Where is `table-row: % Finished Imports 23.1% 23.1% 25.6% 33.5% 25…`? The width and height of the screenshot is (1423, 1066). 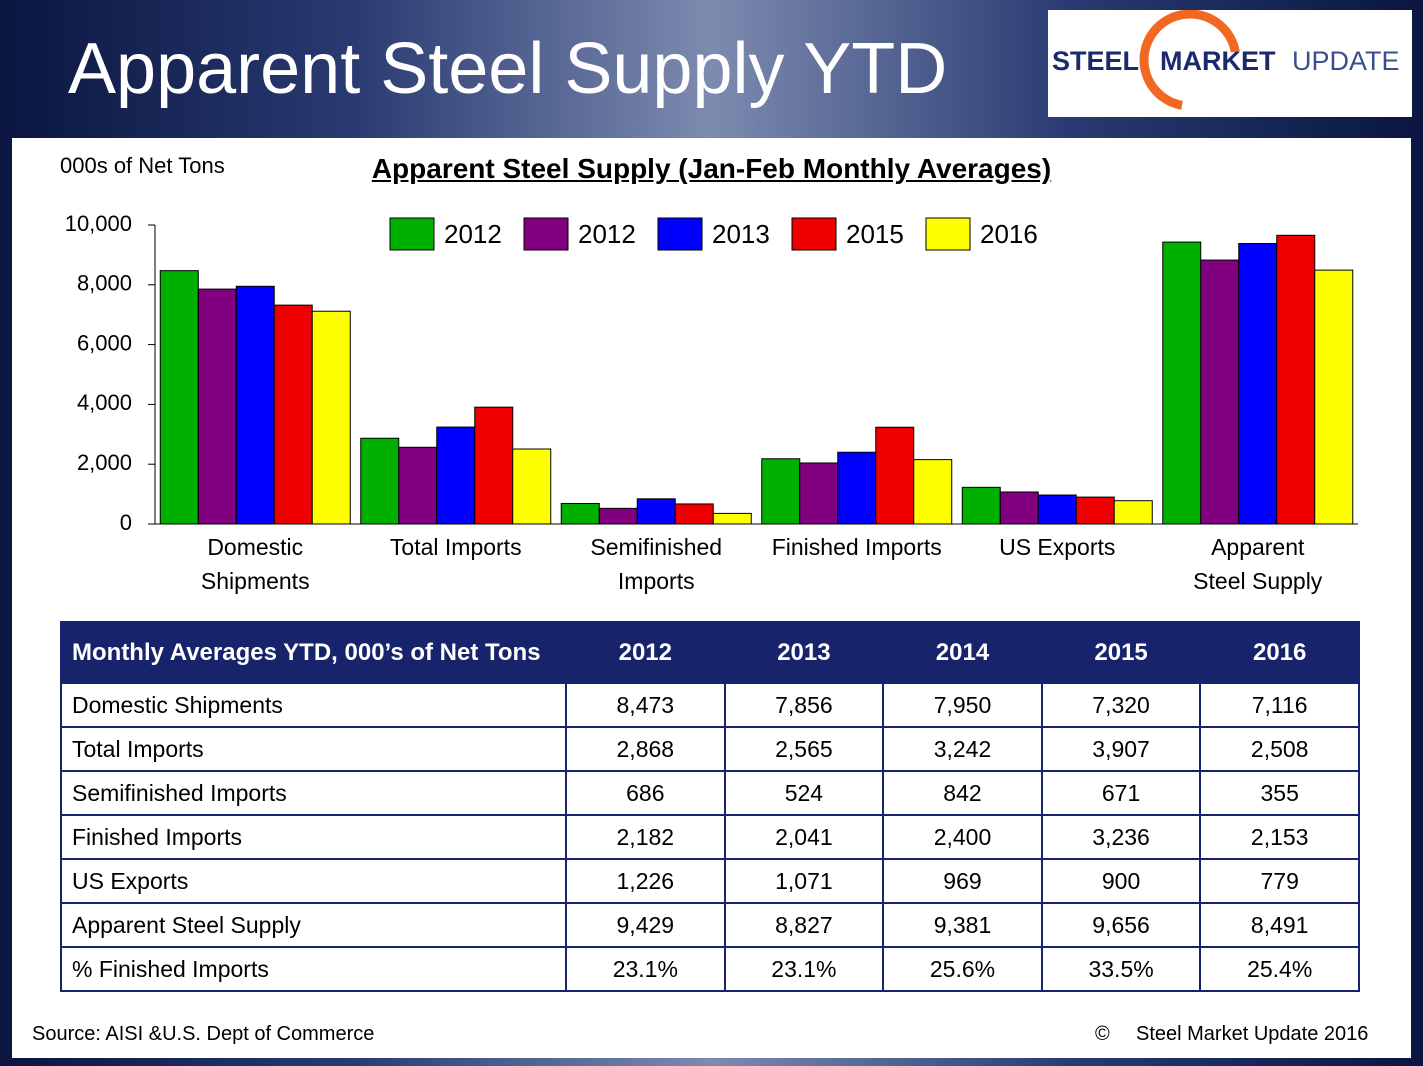 table-row: % Finished Imports 23.1% 23.1% 25.6% 33.5% 25… is located at coordinates (710, 969).